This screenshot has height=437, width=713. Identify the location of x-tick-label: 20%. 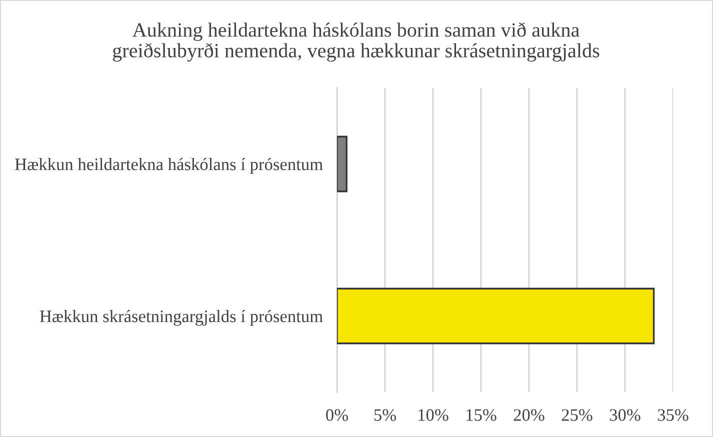
(529, 415).